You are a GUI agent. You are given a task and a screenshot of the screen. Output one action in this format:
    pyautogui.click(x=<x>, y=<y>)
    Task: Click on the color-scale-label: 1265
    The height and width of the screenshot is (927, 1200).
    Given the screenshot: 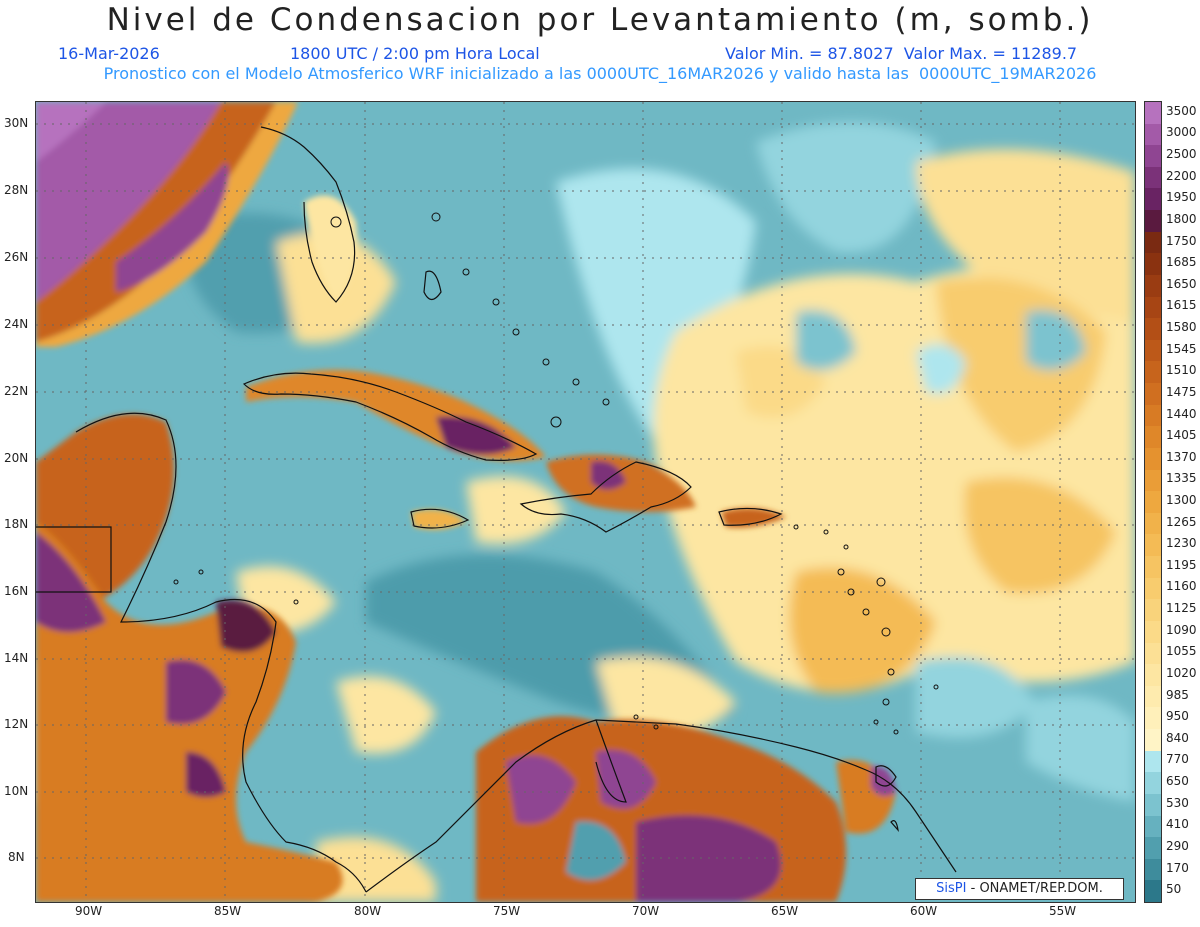 What is the action you would take?
    pyautogui.click(x=1181, y=521)
    